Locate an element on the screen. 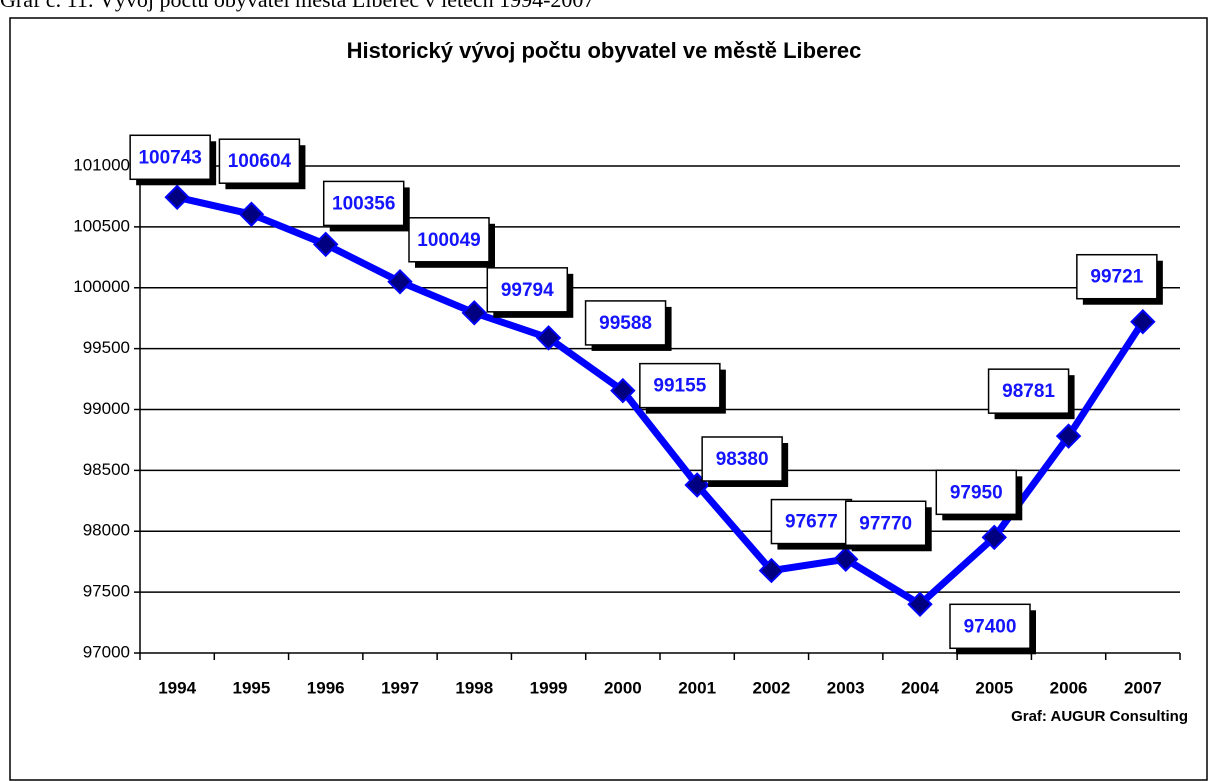 The height and width of the screenshot is (781, 1208). data-label: 97770 is located at coordinates (885, 523).